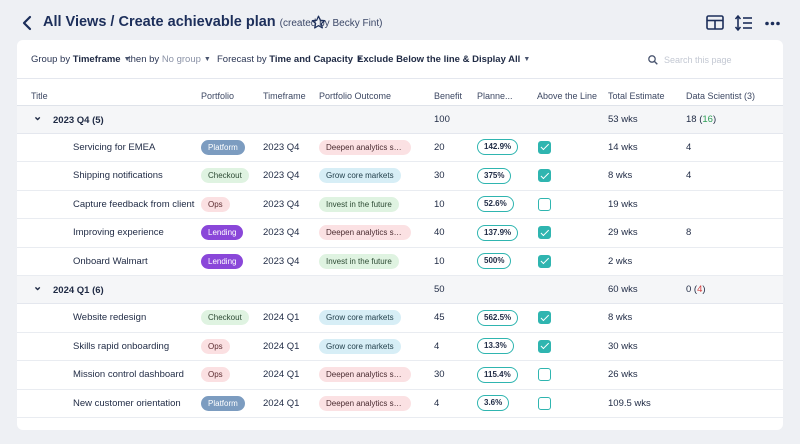 The width and height of the screenshot is (800, 444). I want to click on estimate-cell: 19 wks, so click(623, 204).